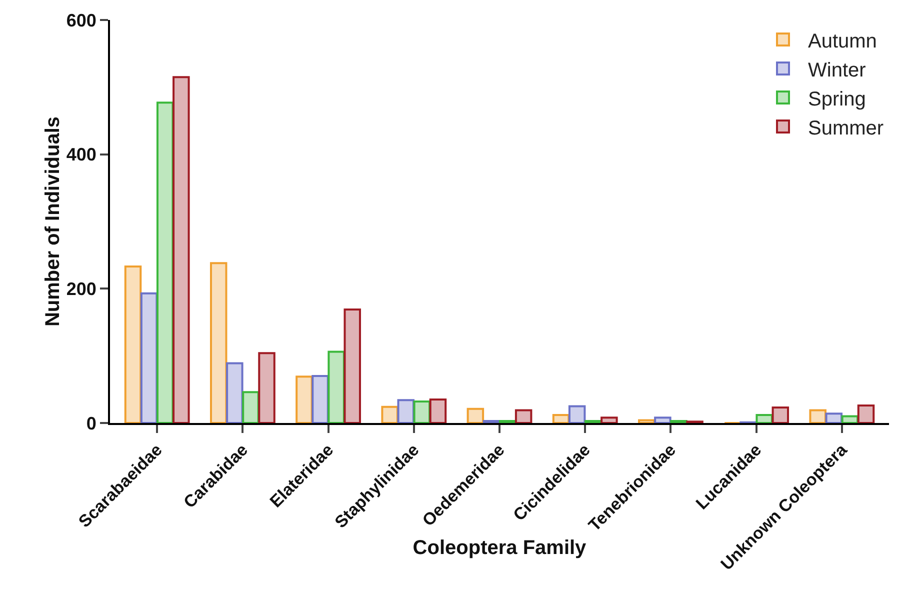 The height and width of the screenshot is (604, 899). What do you see at coordinates (91, 423) in the screenshot?
I see `y-tick-label: 0` at bounding box center [91, 423].